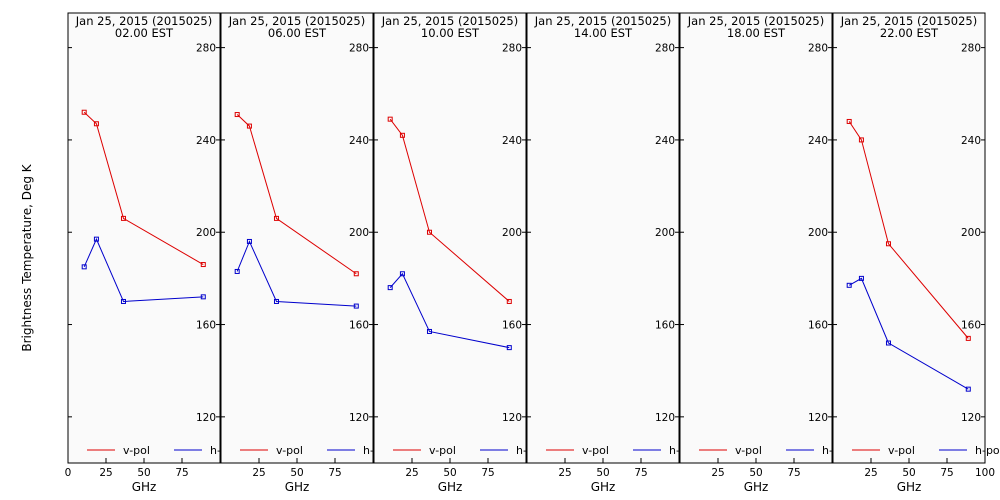 This screenshot has height=500, width=1000. Describe the element at coordinates (297, 33) in the screenshot. I see `panel-subtitle: 06.00 EST` at that location.